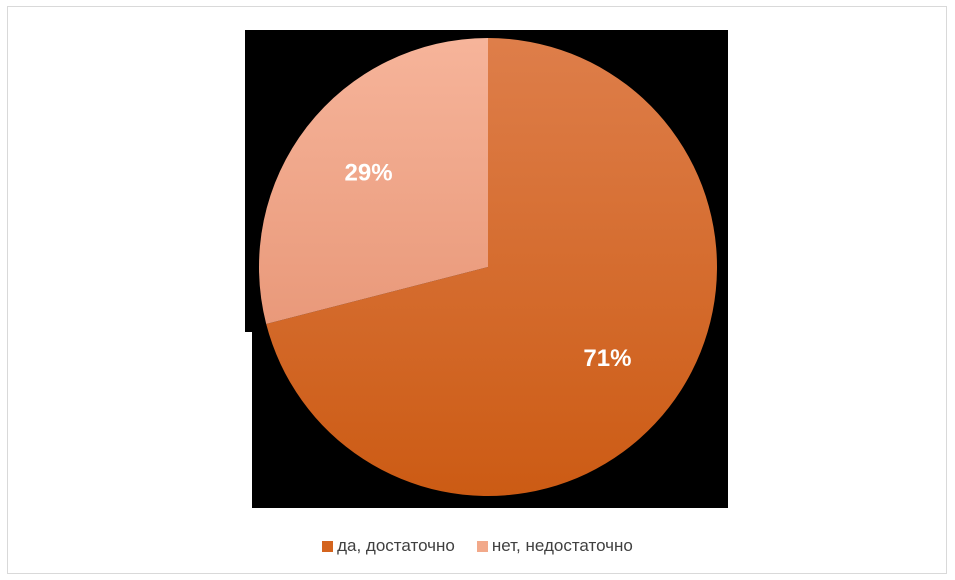  Describe the element at coordinates (328, 546) in the screenshot. I see `legend-swatch-da` at that location.